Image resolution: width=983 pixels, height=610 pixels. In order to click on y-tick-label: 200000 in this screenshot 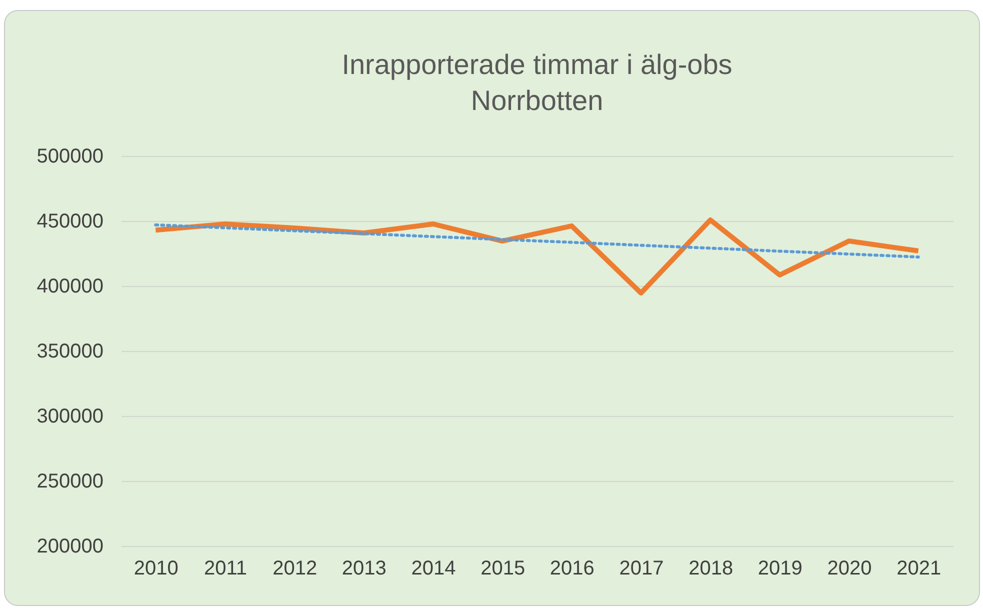, I will do `click(70, 547)`.